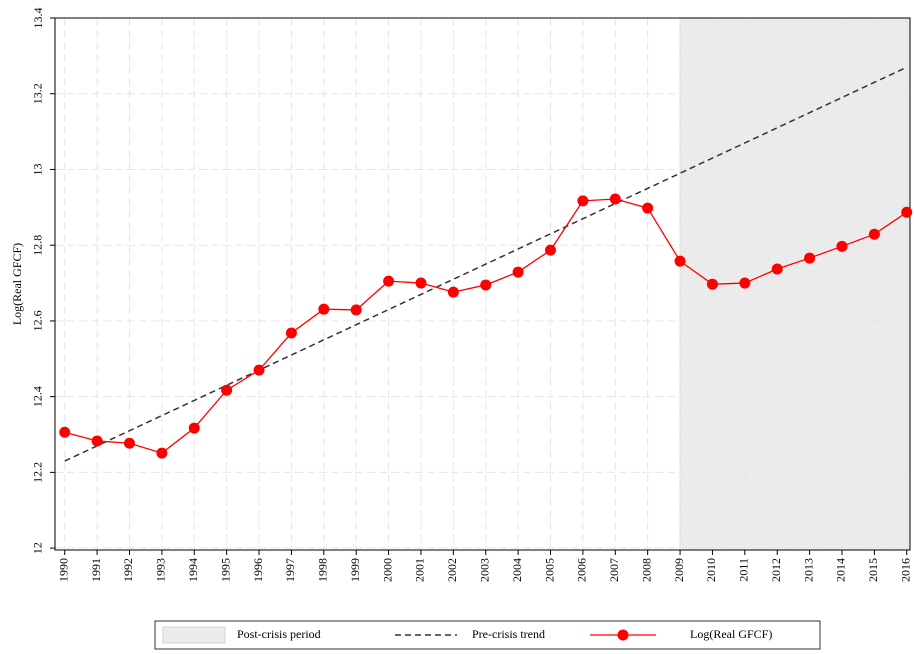 Image resolution: width=914 pixels, height=654 pixels. What do you see at coordinates (646, 570) in the screenshot?
I see `x-tick-label: 2008` at bounding box center [646, 570].